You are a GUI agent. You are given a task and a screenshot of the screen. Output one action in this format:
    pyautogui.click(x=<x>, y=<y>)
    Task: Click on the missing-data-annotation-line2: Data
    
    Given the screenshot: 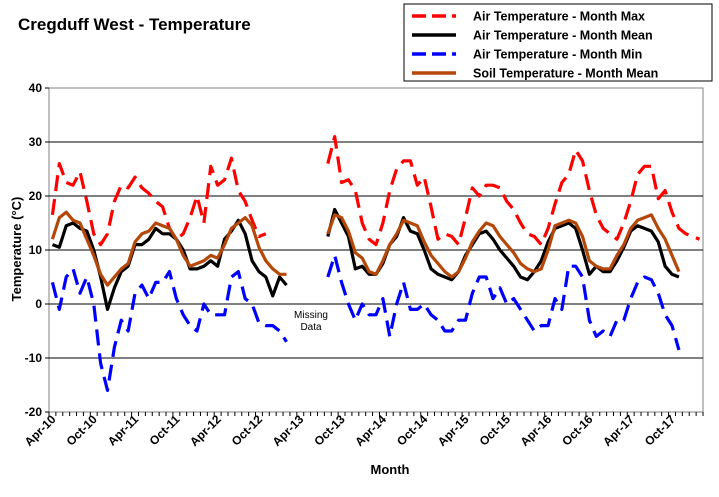 What is the action you would take?
    pyautogui.click(x=311, y=327)
    